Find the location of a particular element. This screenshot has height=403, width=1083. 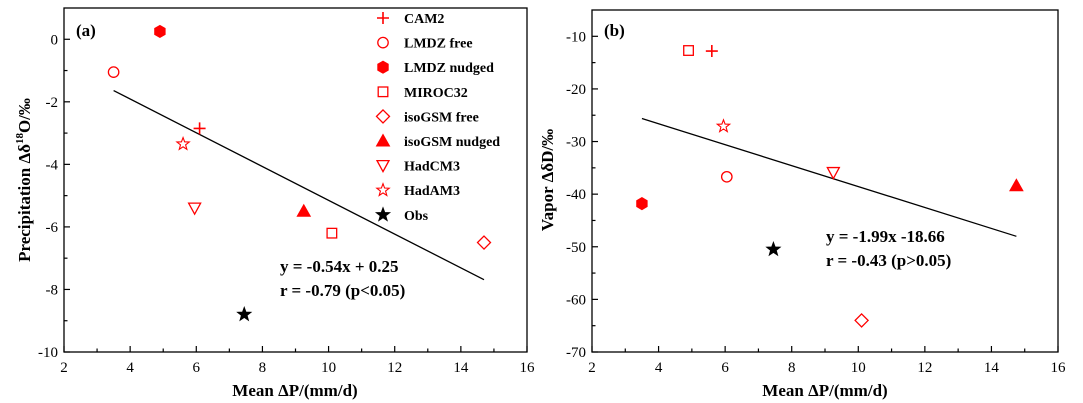

point-obs-a is located at coordinates (244, 314).